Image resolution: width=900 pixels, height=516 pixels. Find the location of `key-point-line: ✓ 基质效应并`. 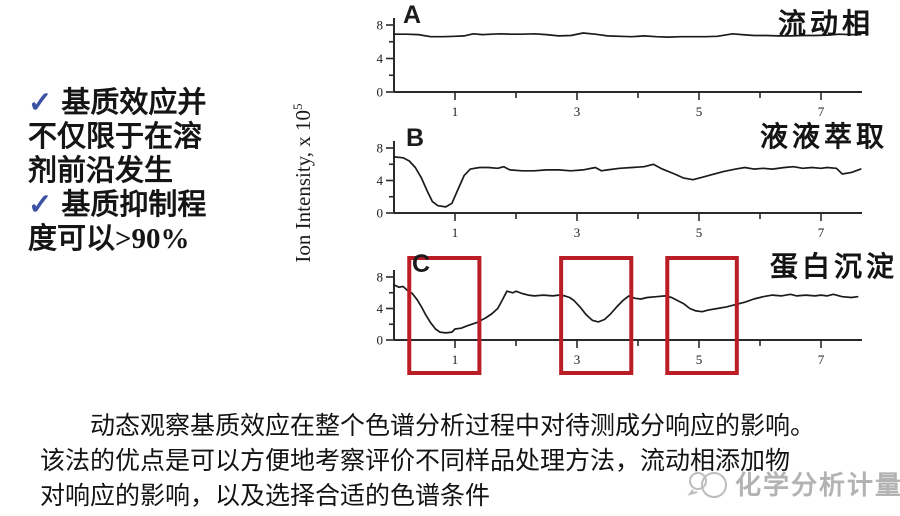

key-point-line: ✓ 基质效应并 is located at coordinates (150, 103).